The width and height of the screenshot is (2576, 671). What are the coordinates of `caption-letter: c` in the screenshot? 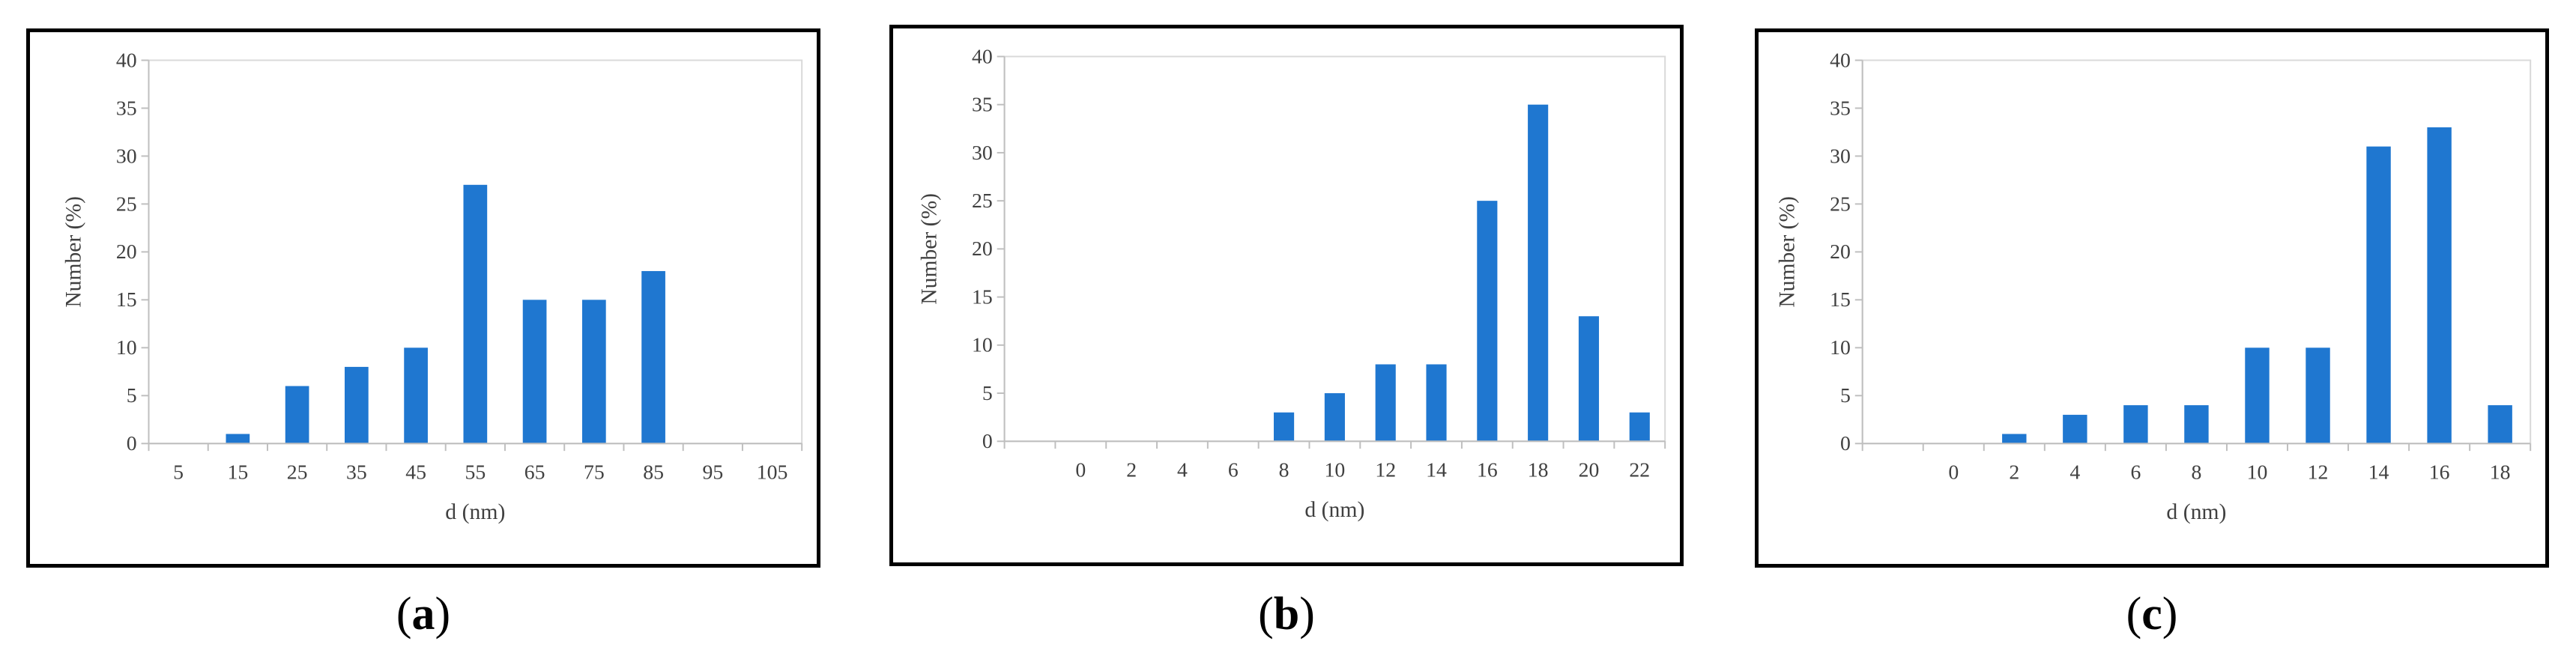 It's located at (2151, 615).